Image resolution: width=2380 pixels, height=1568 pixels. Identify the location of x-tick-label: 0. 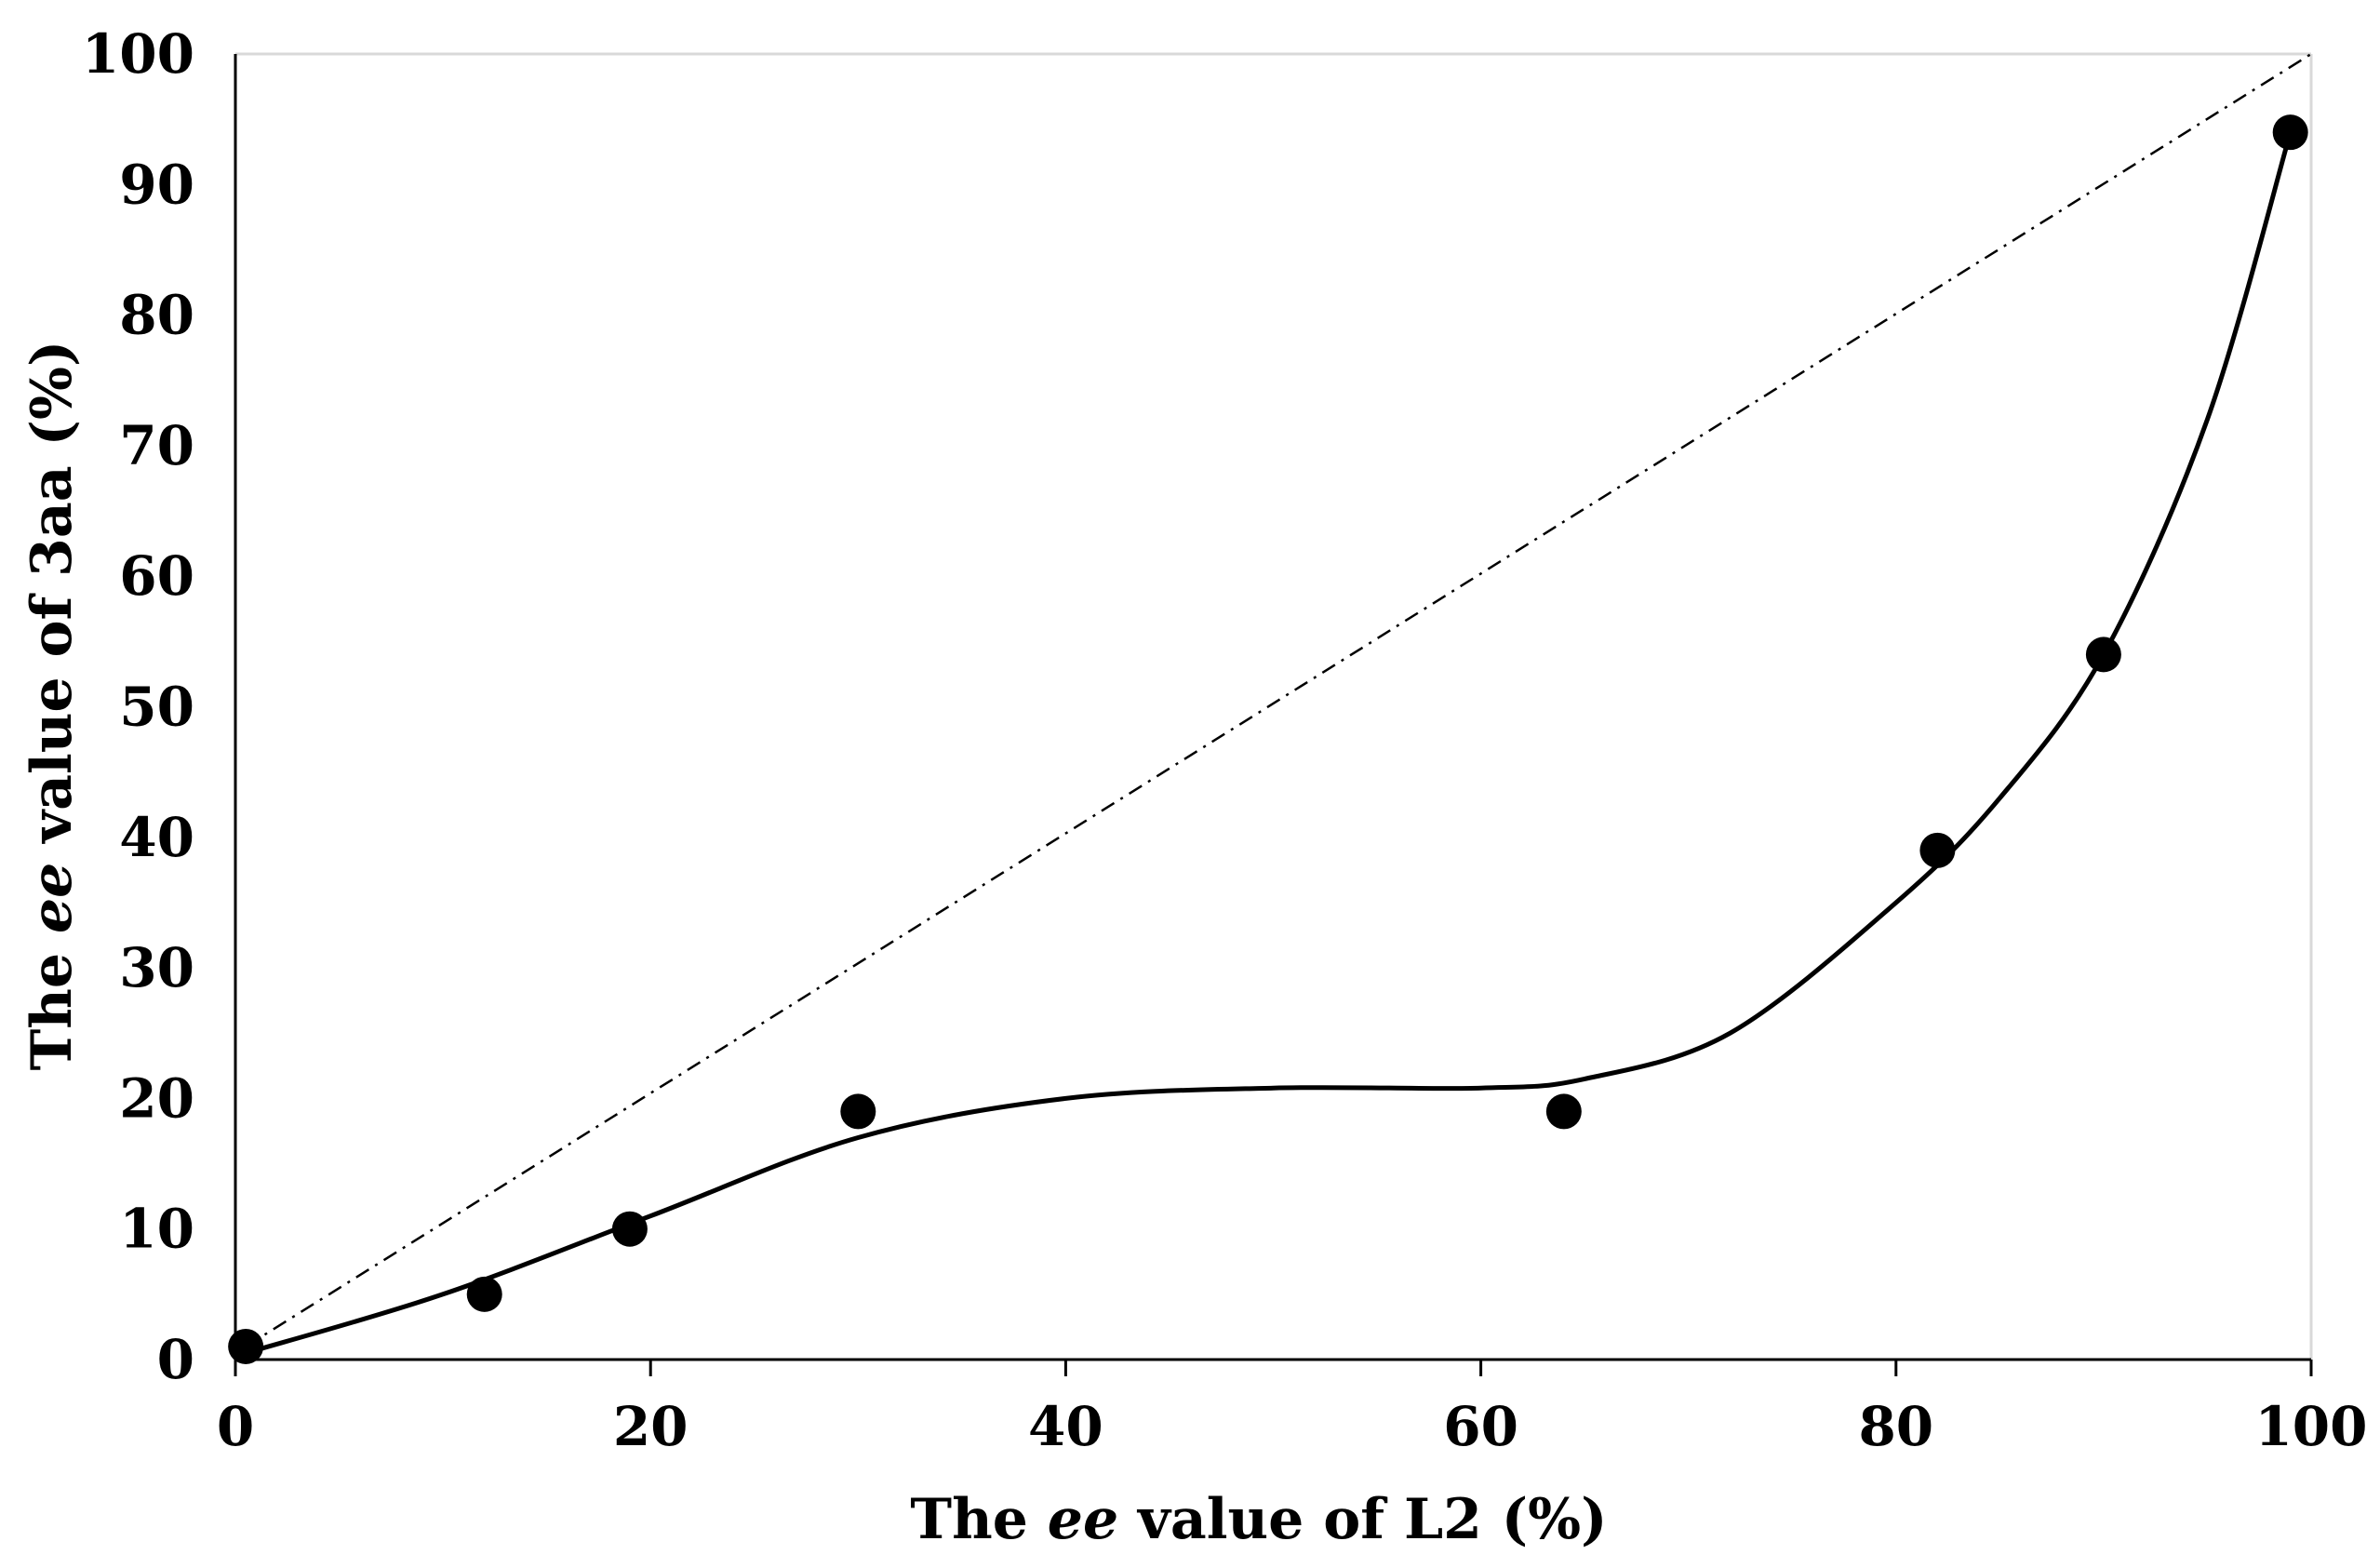
(235, 1426).